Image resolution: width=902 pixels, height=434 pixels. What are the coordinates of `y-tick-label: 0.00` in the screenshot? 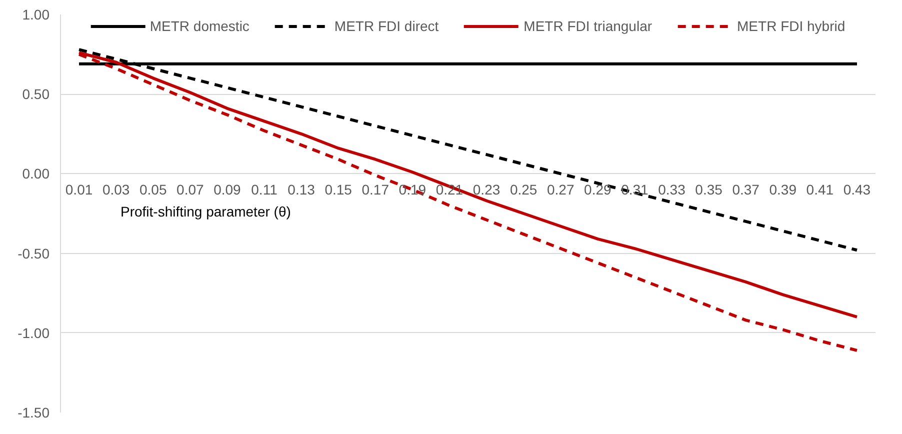 It's located at (36, 174).